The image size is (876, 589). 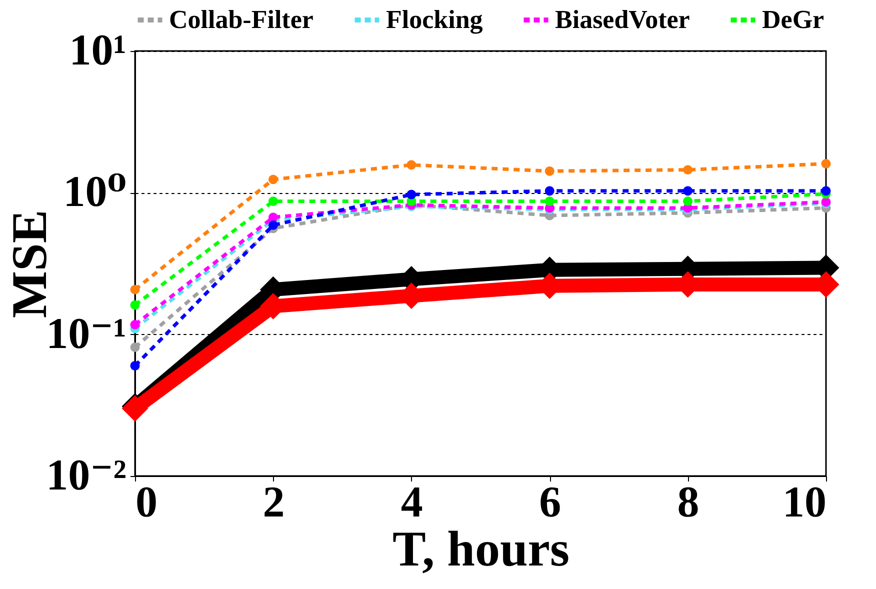 What do you see at coordinates (434, 19) in the screenshot?
I see `legend-label: Flocking` at bounding box center [434, 19].